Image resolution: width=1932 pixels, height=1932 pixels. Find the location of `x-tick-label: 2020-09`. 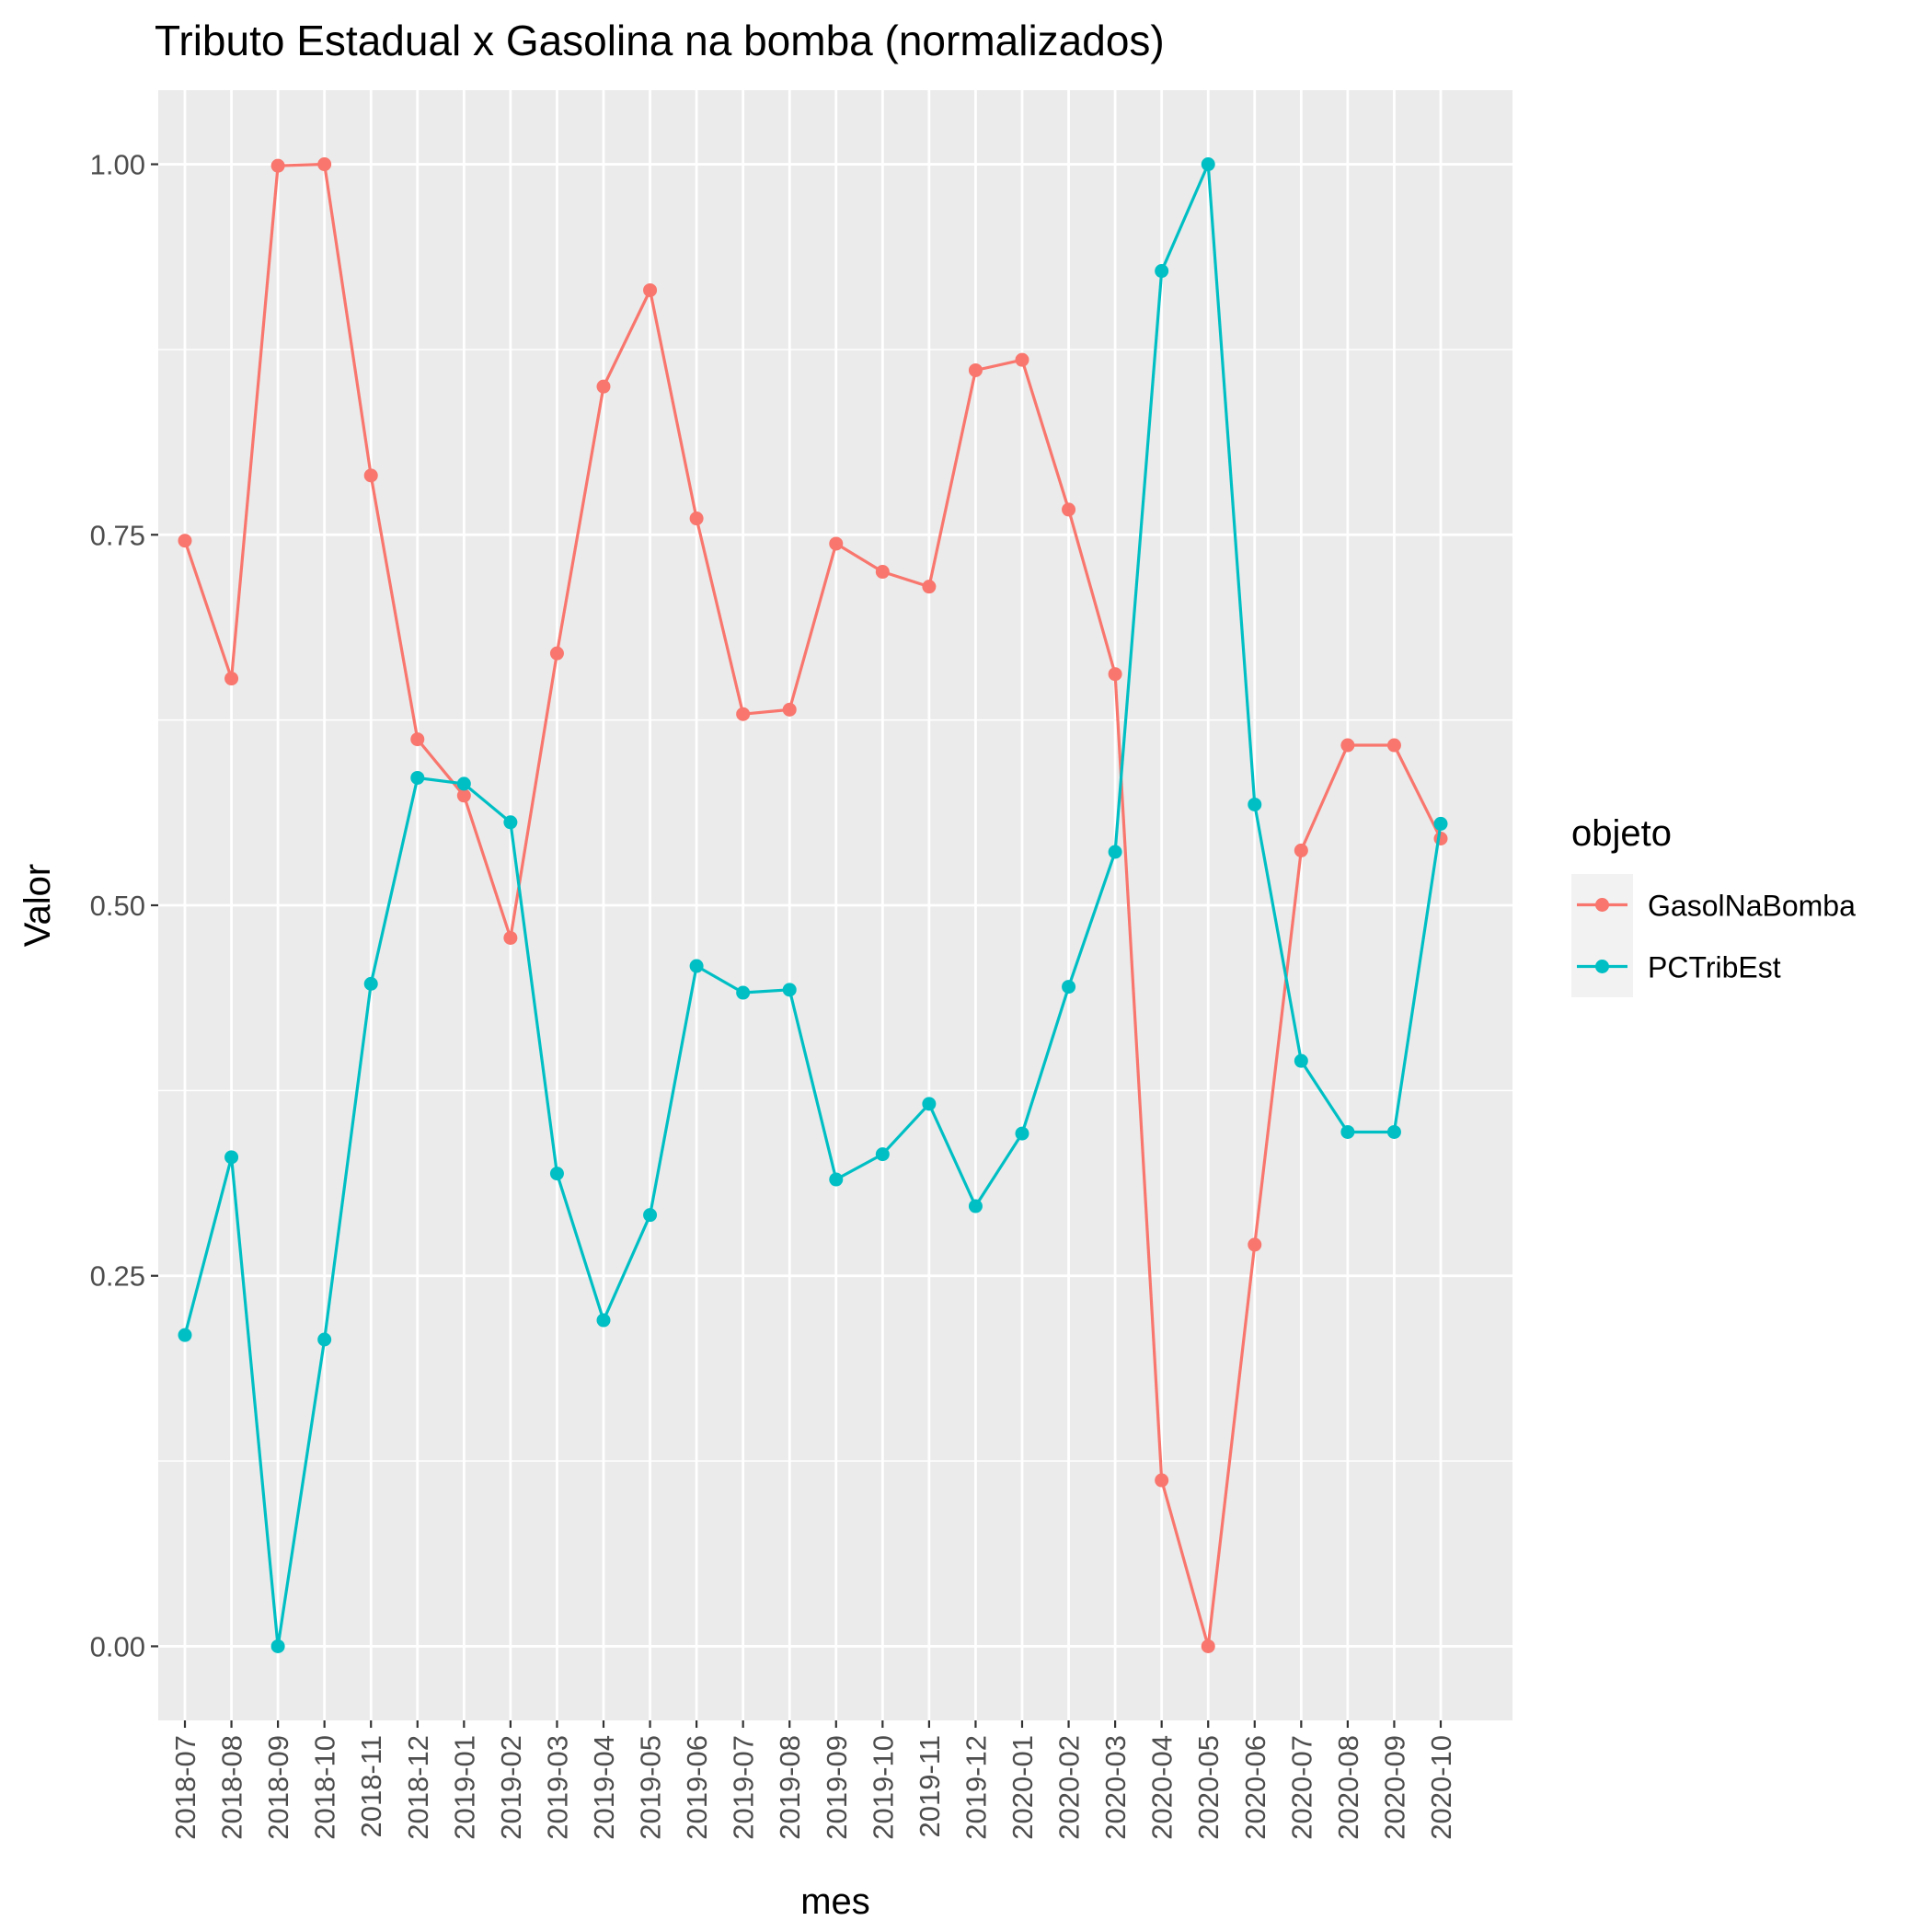

x-tick-label: 2020-09 is located at coordinates (1394, 1787).